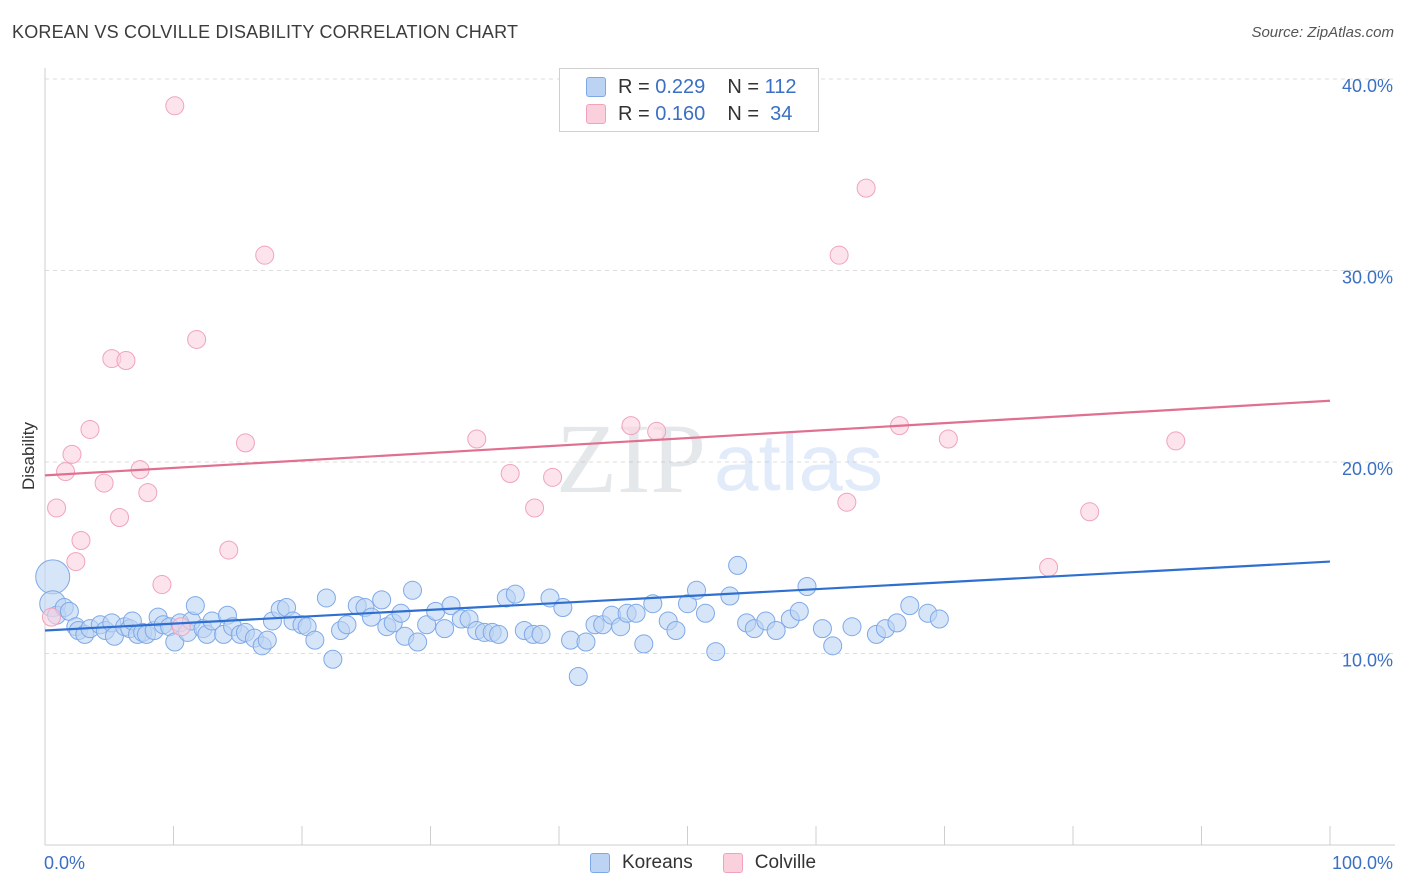  What do you see at coordinates (596, 87) in the screenshot?
I see `legend-swatch-koreans` at bounding box center [596, 87].